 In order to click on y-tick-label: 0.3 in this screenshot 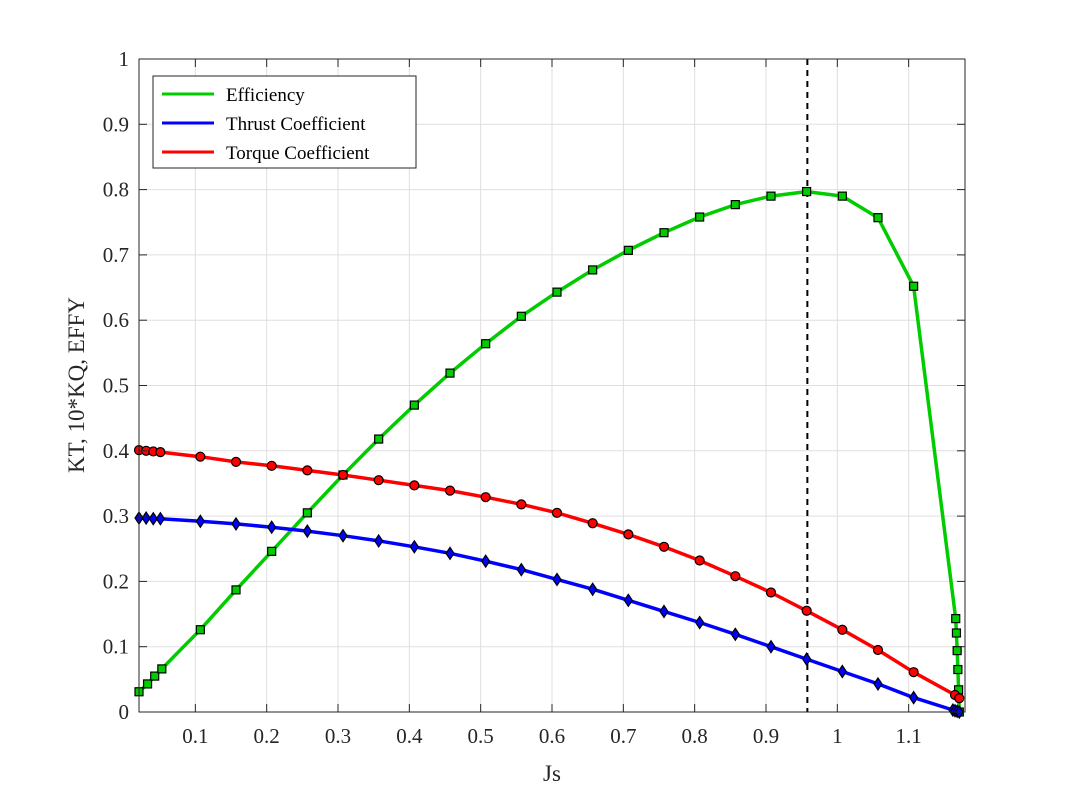, I will do `click(116, 516)`.